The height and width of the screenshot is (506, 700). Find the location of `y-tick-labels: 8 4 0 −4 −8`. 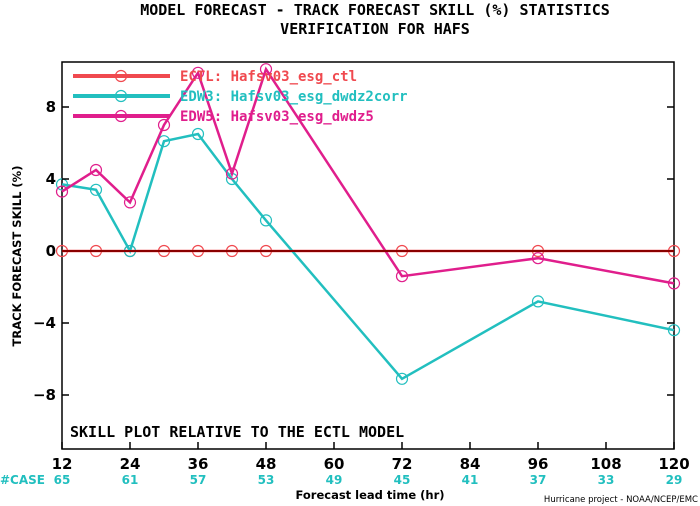

y-tick-labels: 8 4 0 −4 −8 is located at coordinates (44, 251).